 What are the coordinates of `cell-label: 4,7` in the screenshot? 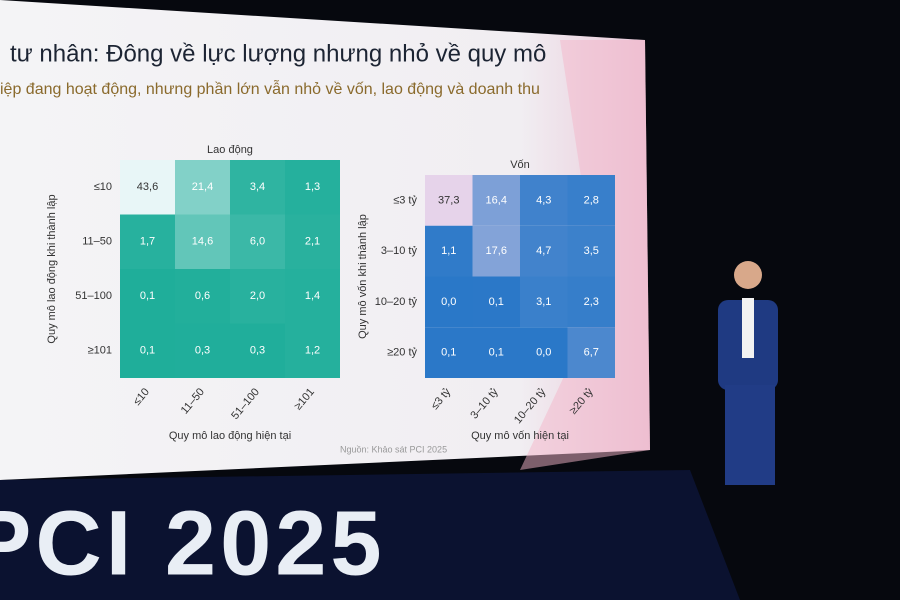 It's located at (543, 251).